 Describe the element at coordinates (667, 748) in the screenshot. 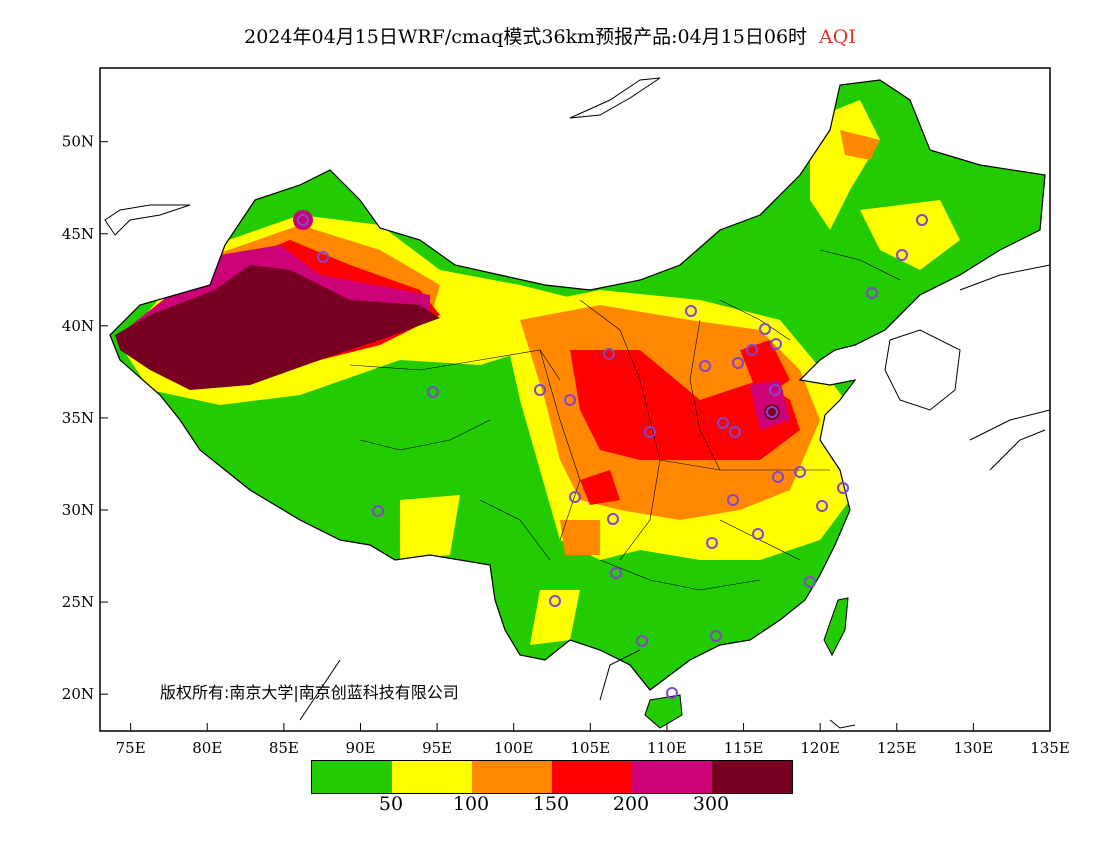

I see `lon-tick-label: 110E` at that location.